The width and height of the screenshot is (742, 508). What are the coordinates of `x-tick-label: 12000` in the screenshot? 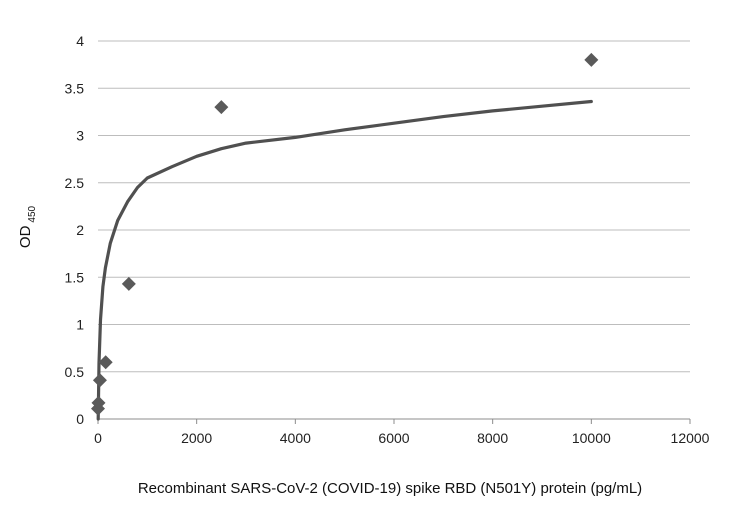 It's located at (690, 438).